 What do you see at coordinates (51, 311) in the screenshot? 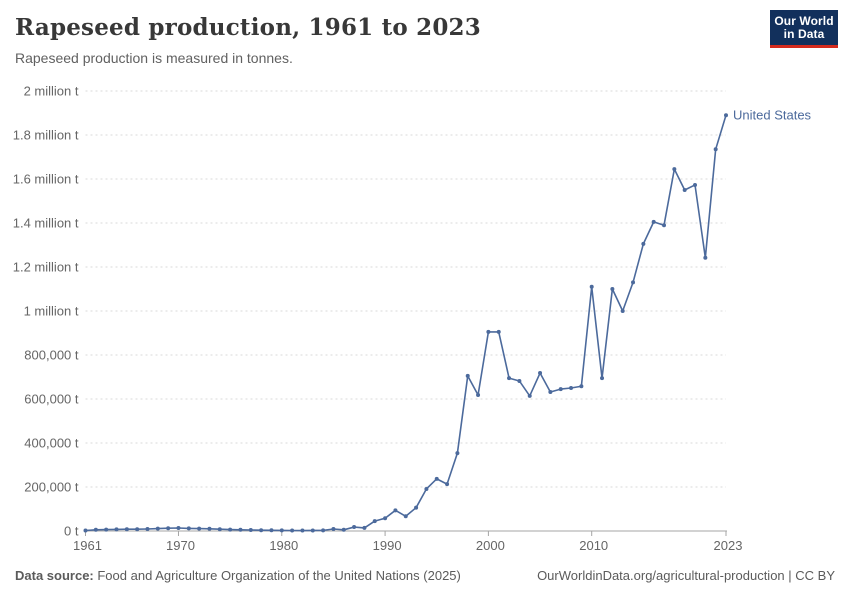
I see `y-tick-label: 1 million t` at bounding box center [51, 311].